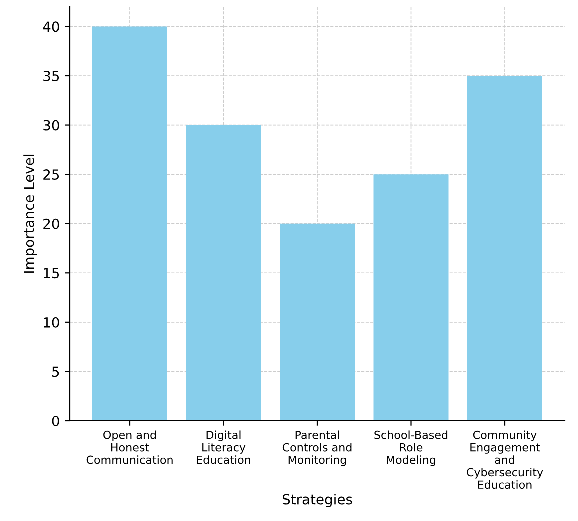 The image size is (578, 521). What do you see at coordinates (411, 448) in the screenshot?
I see `x-tick-label: School-Based Role Modeling` at bounding box center [411, 448].